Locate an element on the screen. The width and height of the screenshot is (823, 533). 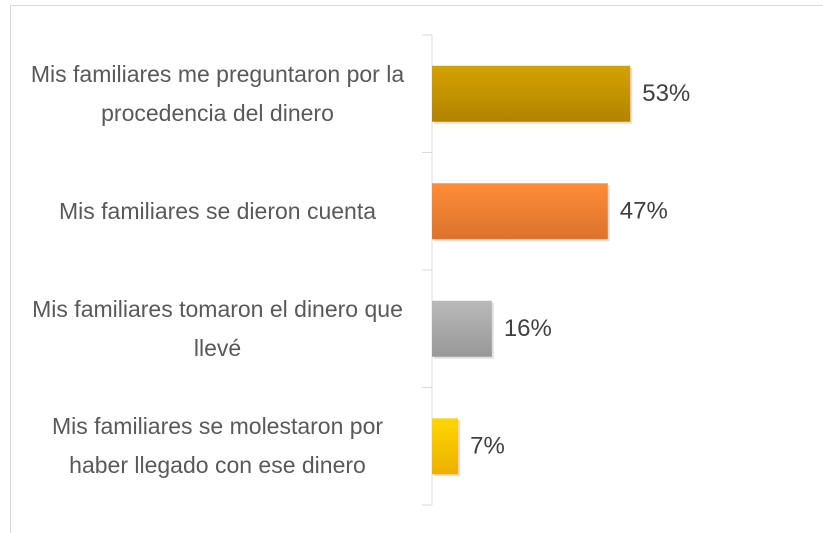
value-label: 53% is located at coordinates (666, 93).